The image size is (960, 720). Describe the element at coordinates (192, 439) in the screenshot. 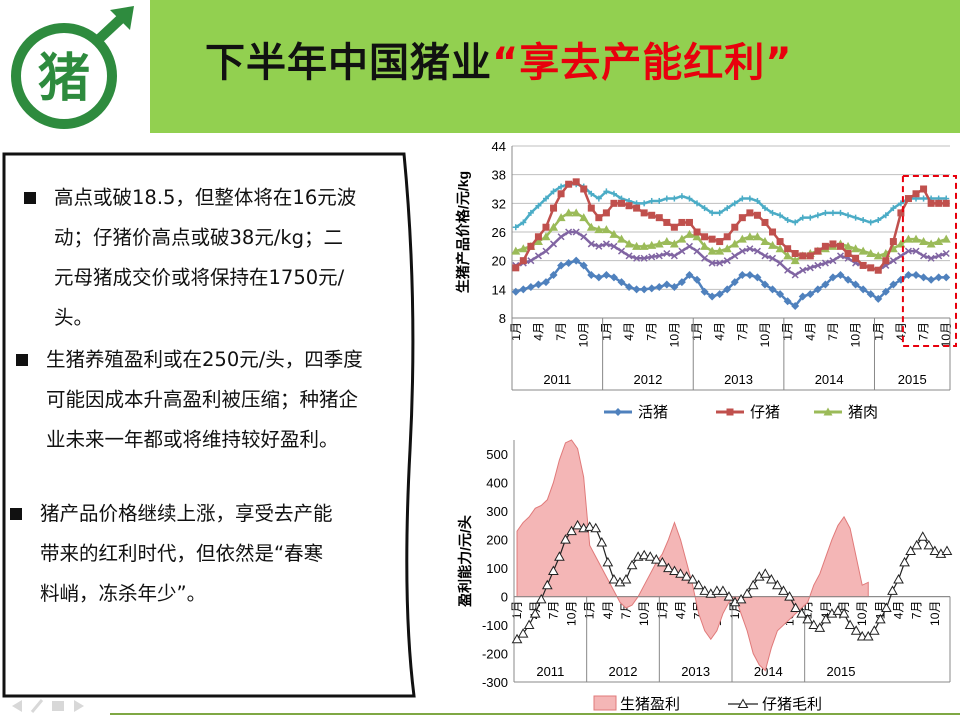

I see `bullet-2-line-3: 业未来一年都或将维持较好盈利。` at that location.